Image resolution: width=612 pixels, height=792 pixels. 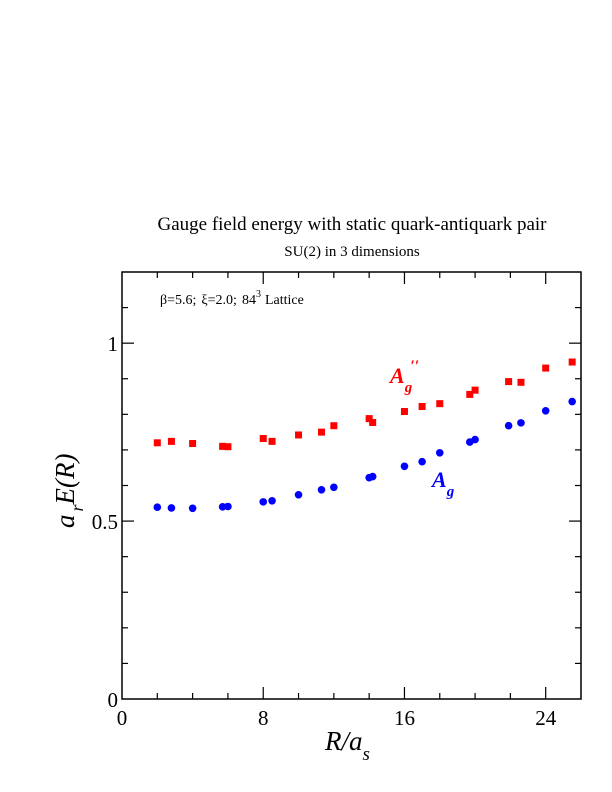 I want to click on lattice-annotation: β=5.6; ξ=2.0; 843 Lattice, so click(x=232, y=298).